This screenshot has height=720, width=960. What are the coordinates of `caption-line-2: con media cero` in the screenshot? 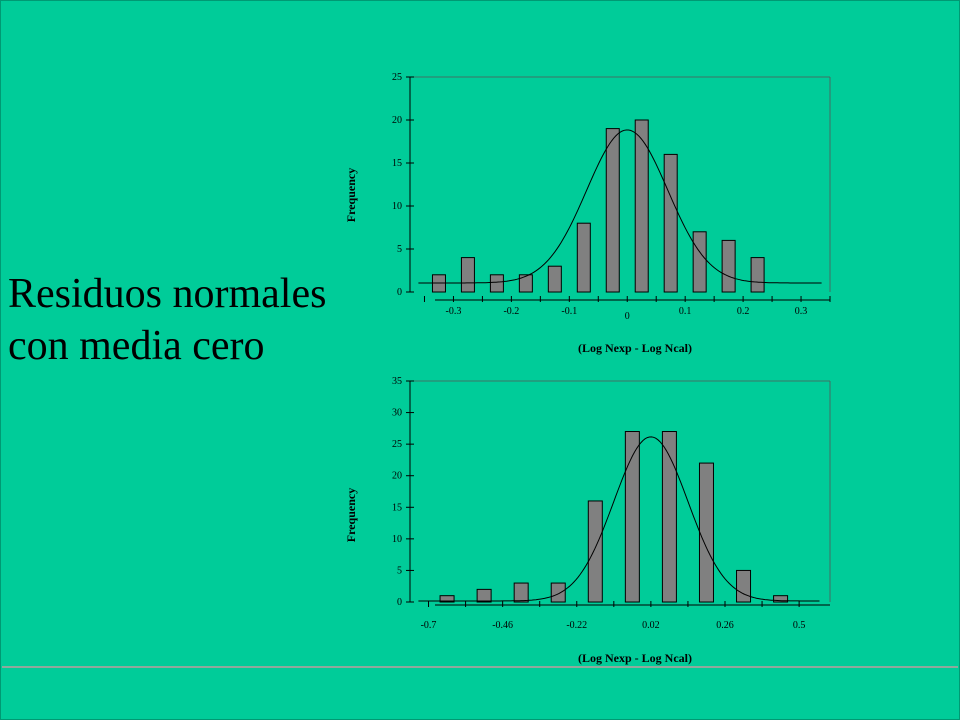 It's located at (136, 346).